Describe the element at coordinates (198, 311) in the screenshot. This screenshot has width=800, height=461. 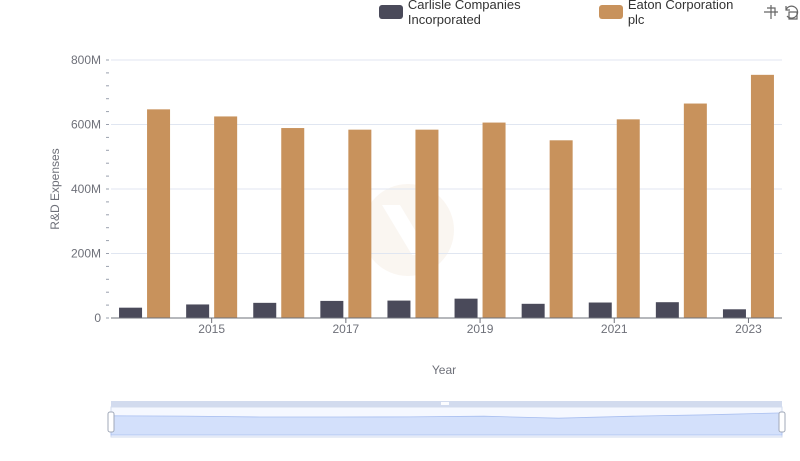
I see `bar-carlisle-2015` at that location.